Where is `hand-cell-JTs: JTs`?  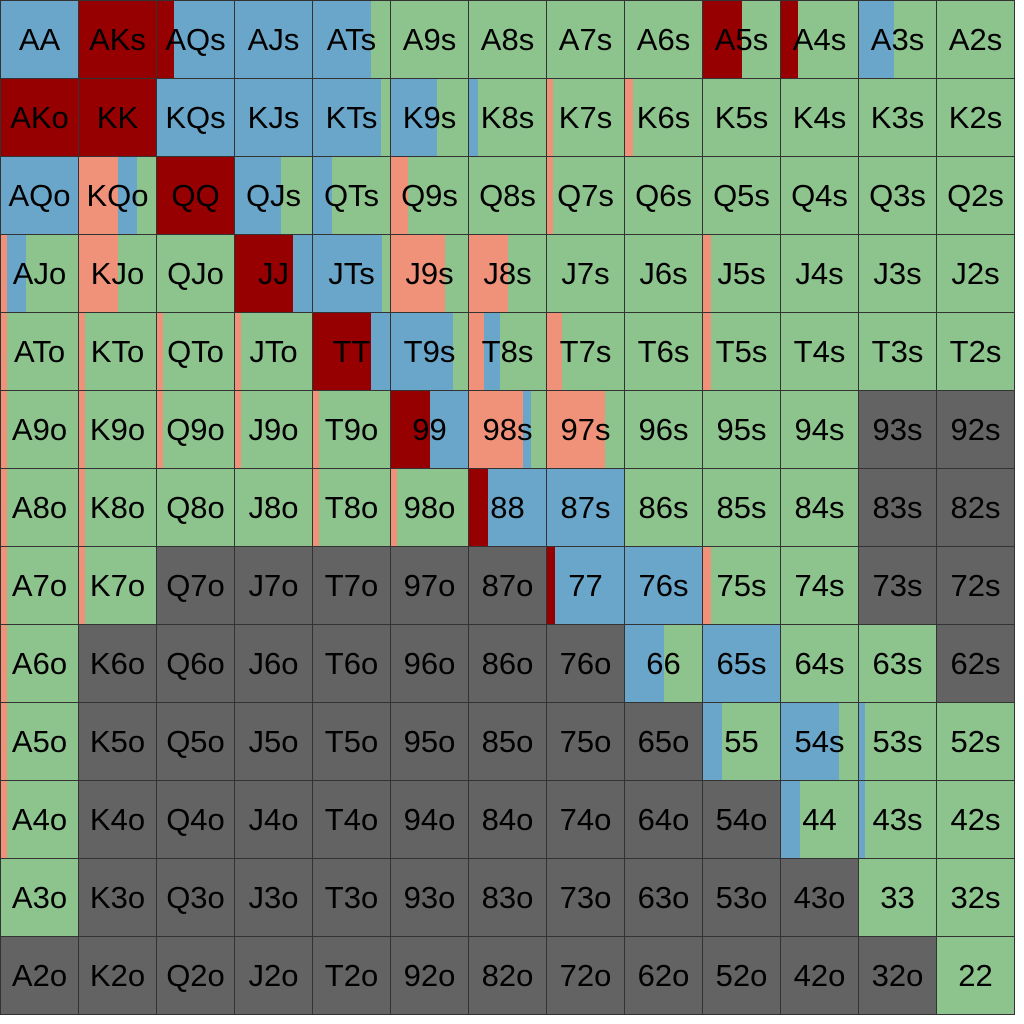 hand-cell-JTs: JTs is located at coordinates (351, 273).